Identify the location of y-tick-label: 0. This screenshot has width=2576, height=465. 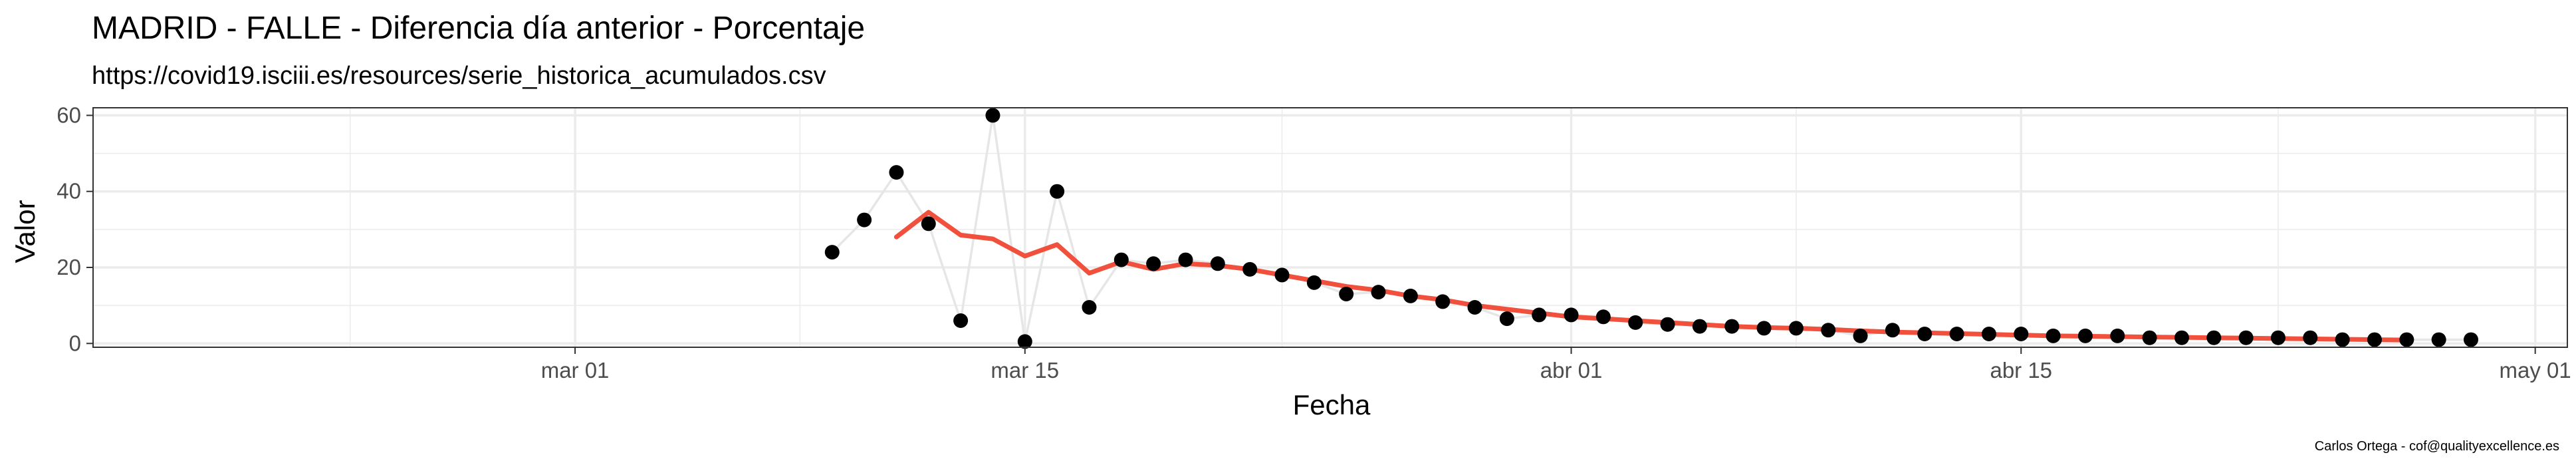
(75, 343).